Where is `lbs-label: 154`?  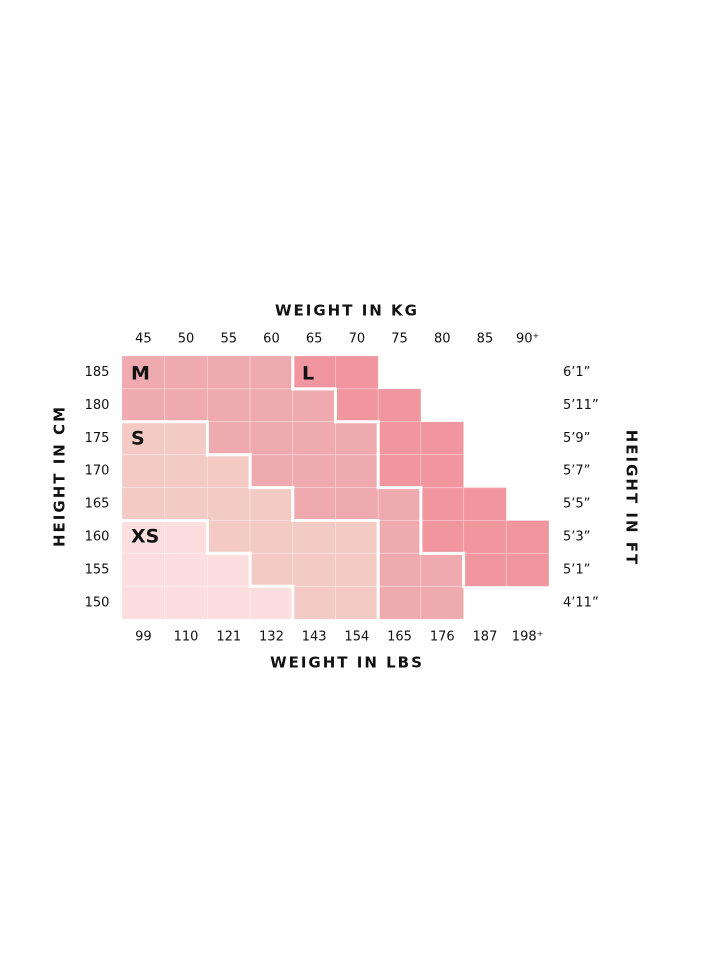 lbs-label: 154 is located at coordinates (356, 637).